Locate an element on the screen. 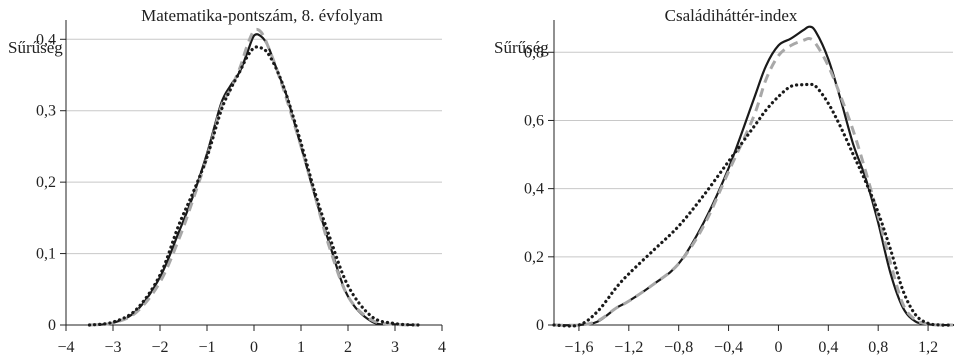 Image resolution: width=975 pixels, height=363 pixels. x-tick-label: 0,4 is located at coordinates (828, 347).